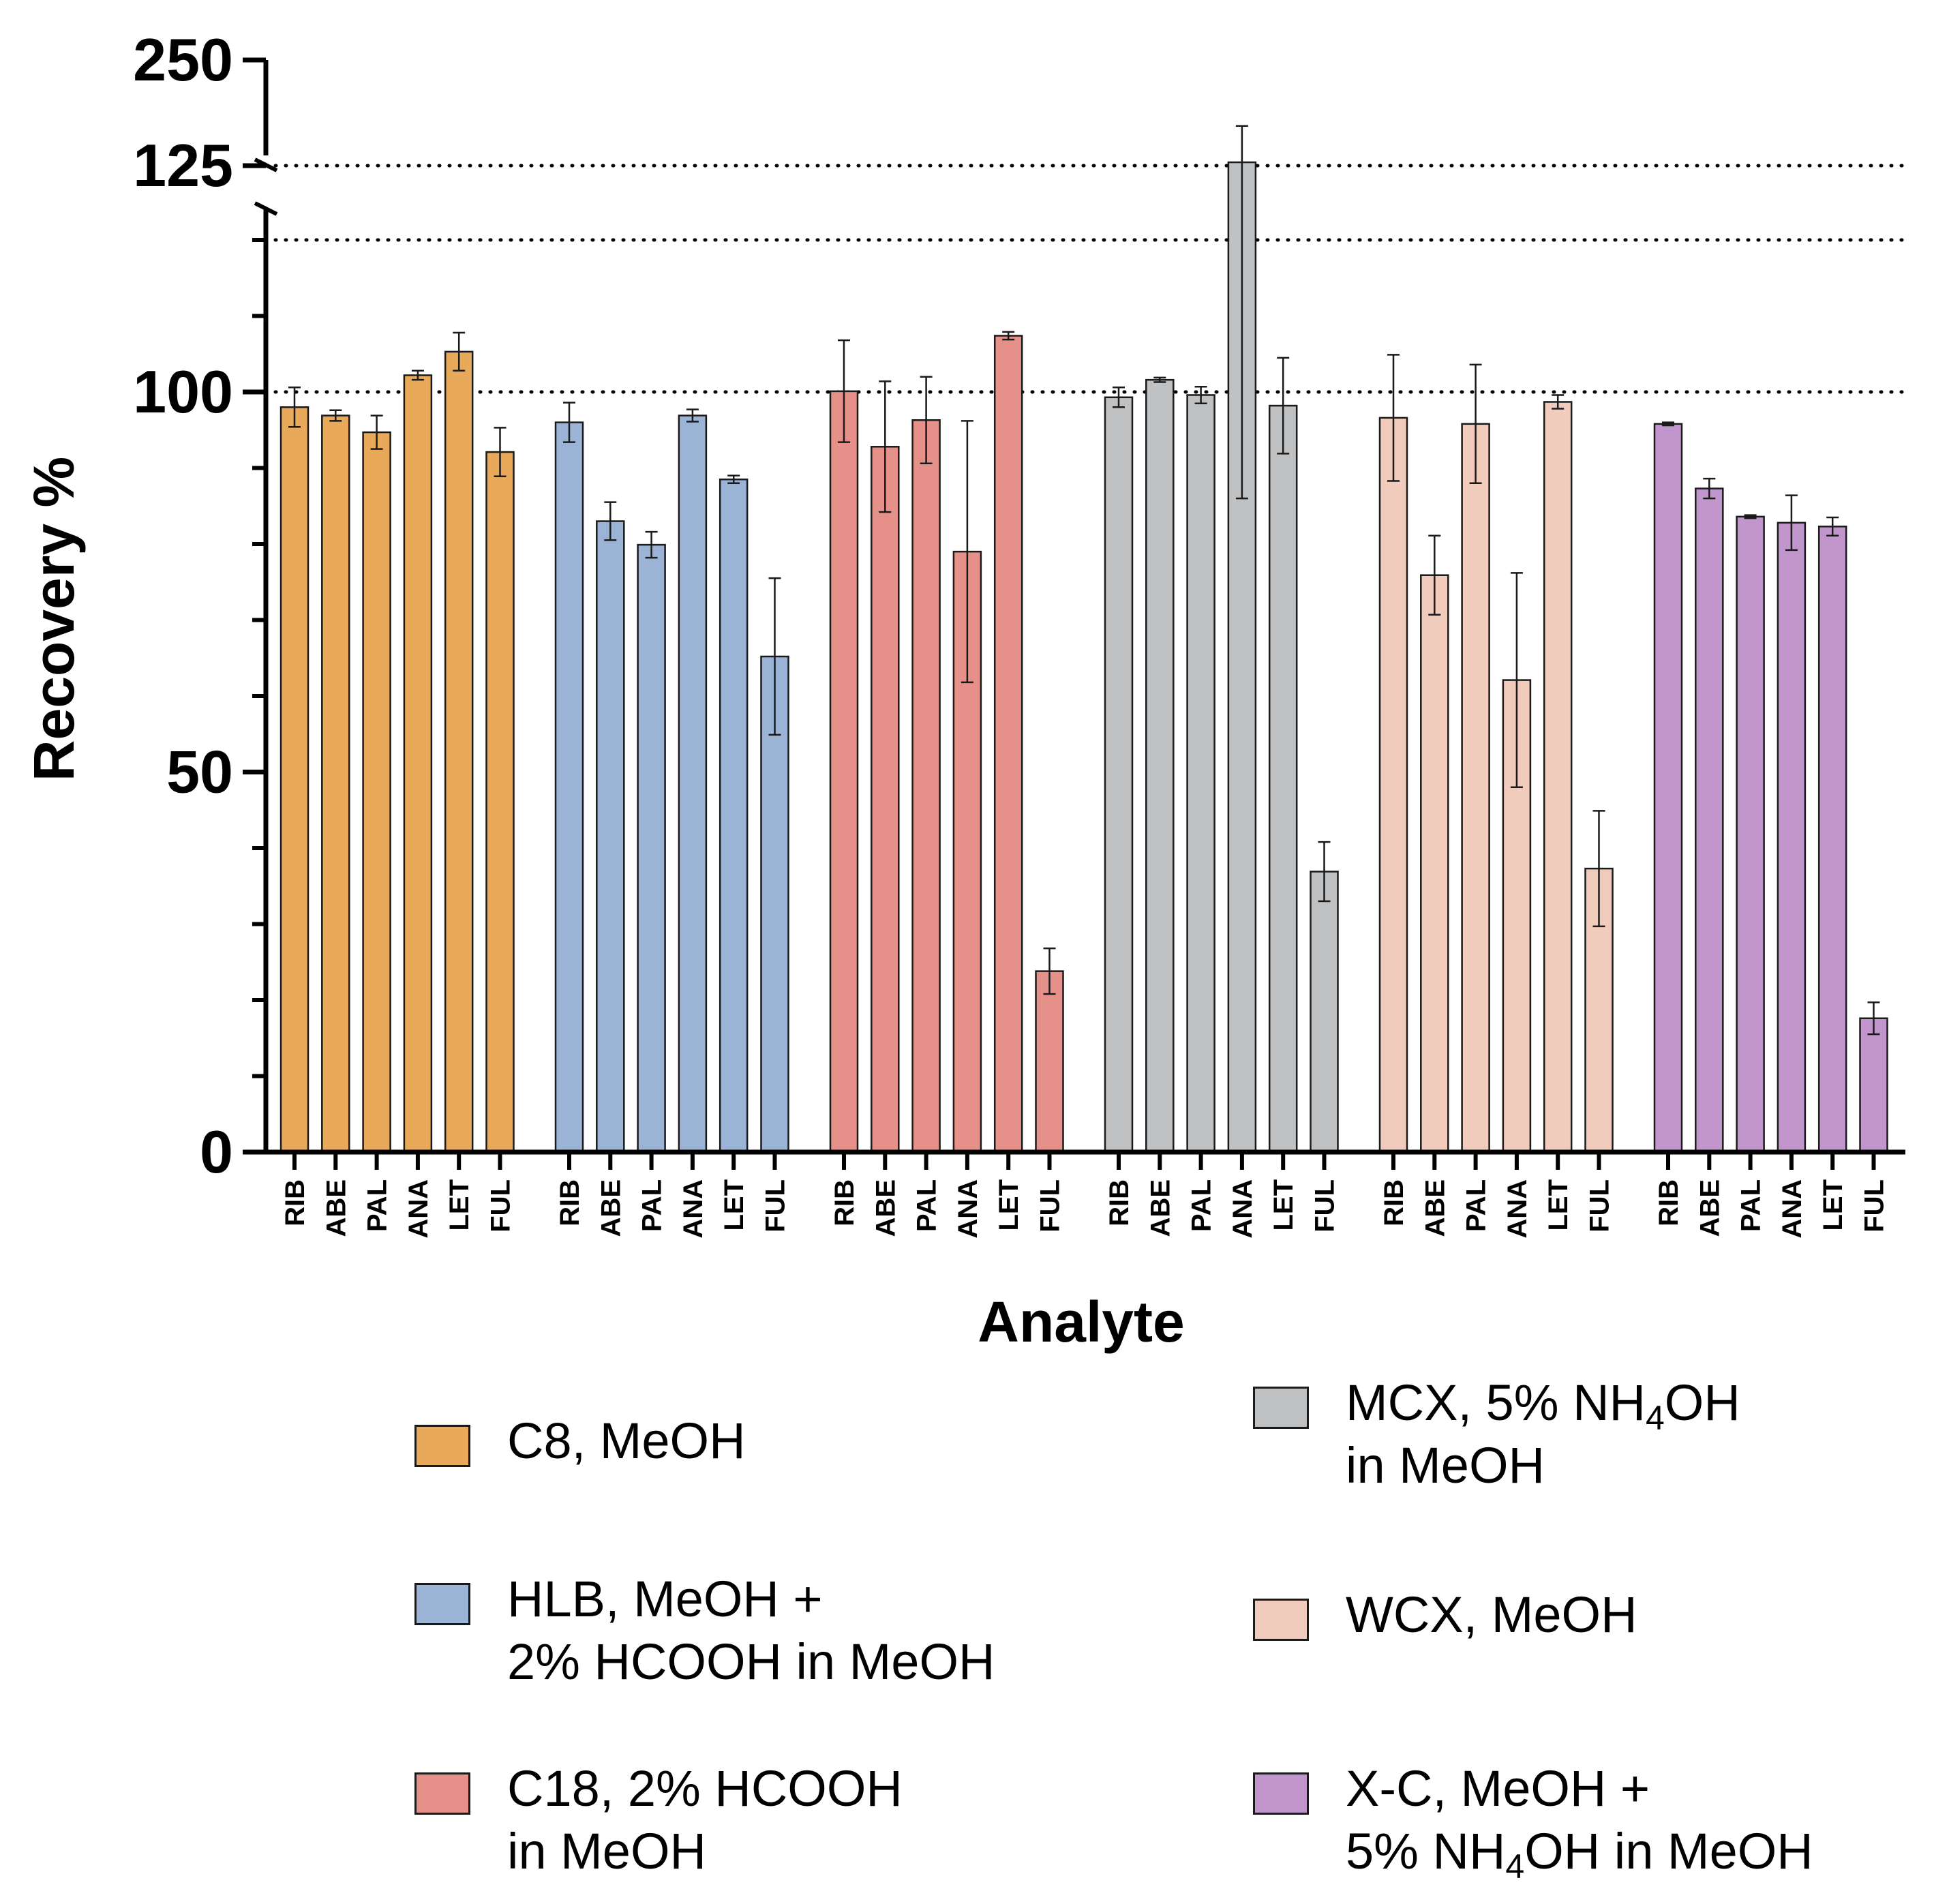  What do you see at coordinates (183, 165) in the screenshot?
I see `y-tick-label-125: 125` at bounding box center [183, 165].